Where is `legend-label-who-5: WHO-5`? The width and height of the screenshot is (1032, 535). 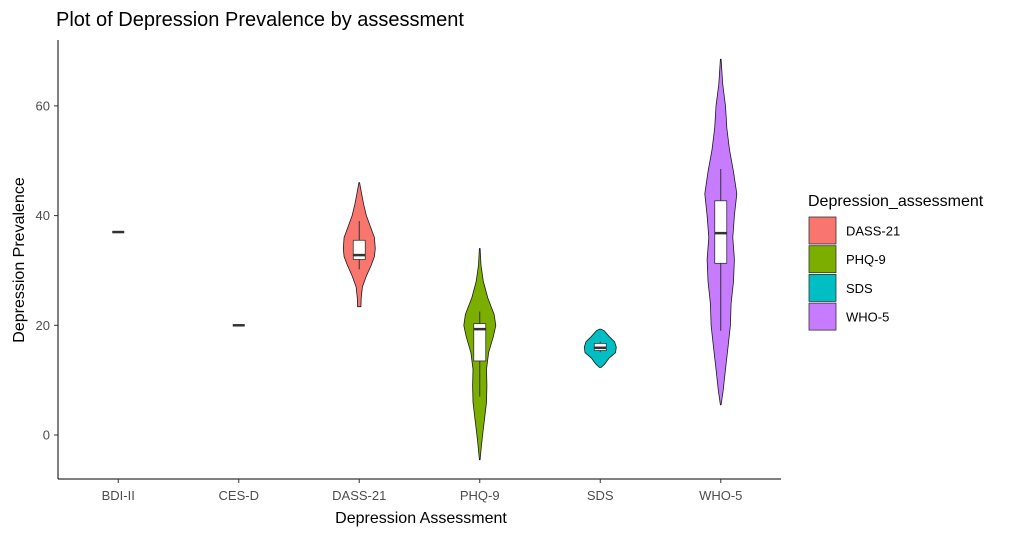 legend-label-who-5: WHO-5 is located at coordinates (867, 317).